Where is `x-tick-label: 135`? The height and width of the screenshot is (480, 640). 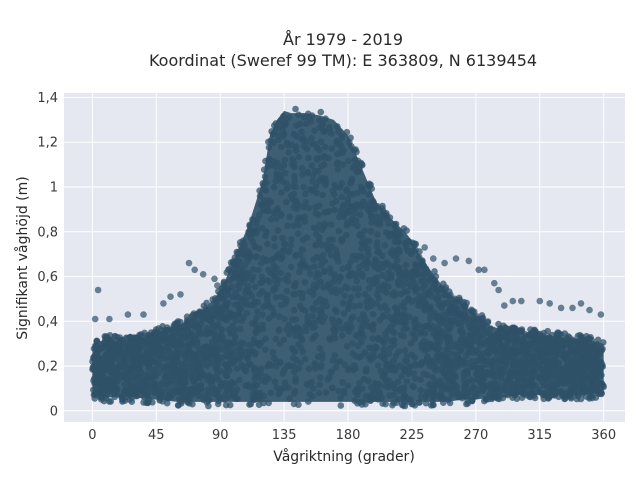 x-tick-label: 135 is located at coordinates (284, 435).